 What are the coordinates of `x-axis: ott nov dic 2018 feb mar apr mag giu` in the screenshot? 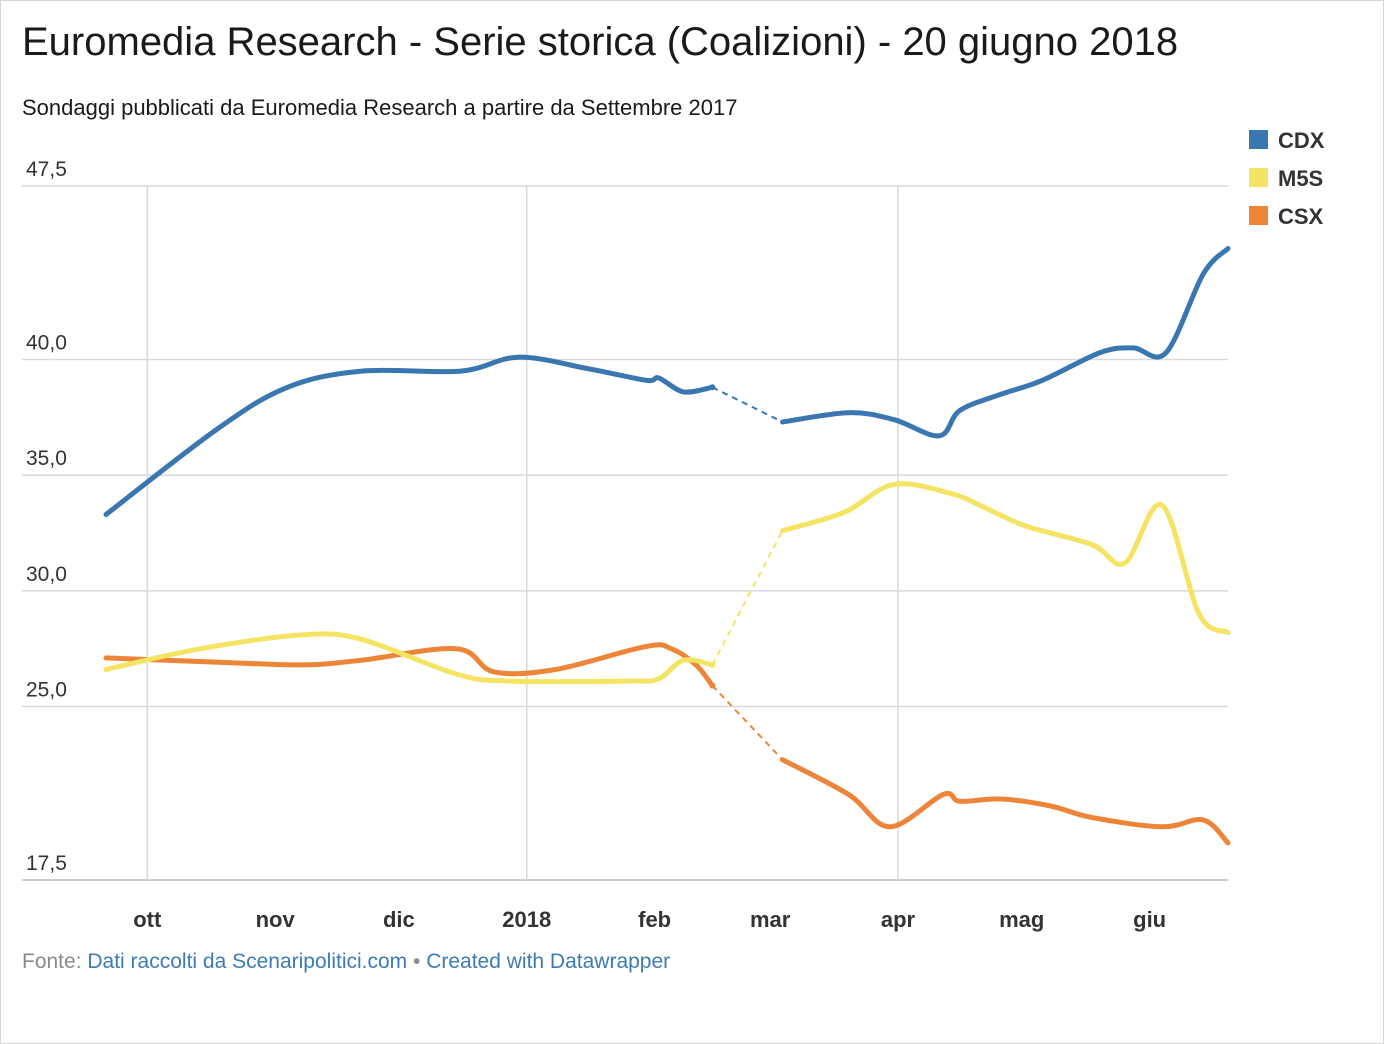 It's located at (649, 919).